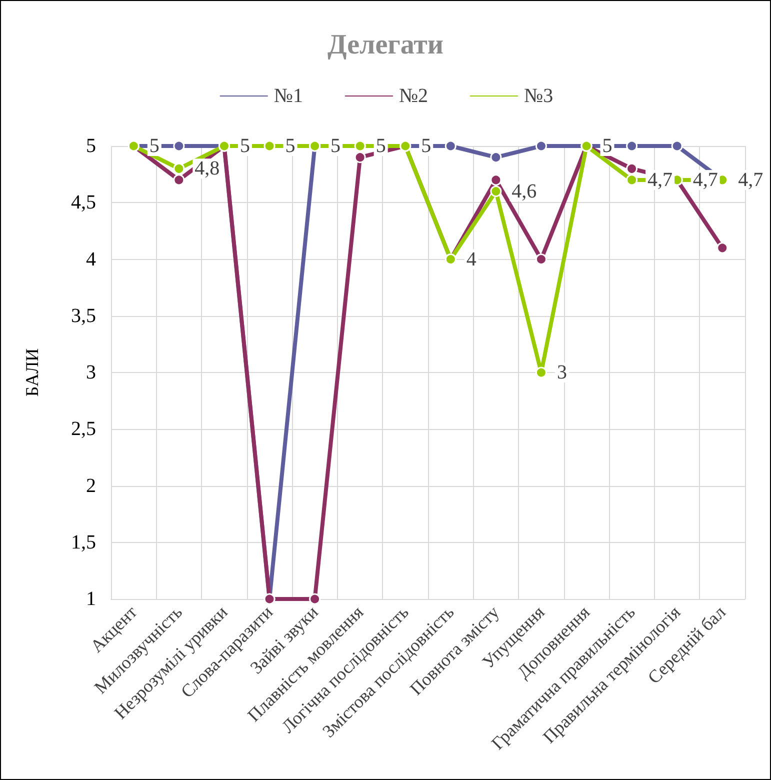  Describe the element at coordinates (207, 169) in the screenshot. I see `data-label: 4,8` at that location.